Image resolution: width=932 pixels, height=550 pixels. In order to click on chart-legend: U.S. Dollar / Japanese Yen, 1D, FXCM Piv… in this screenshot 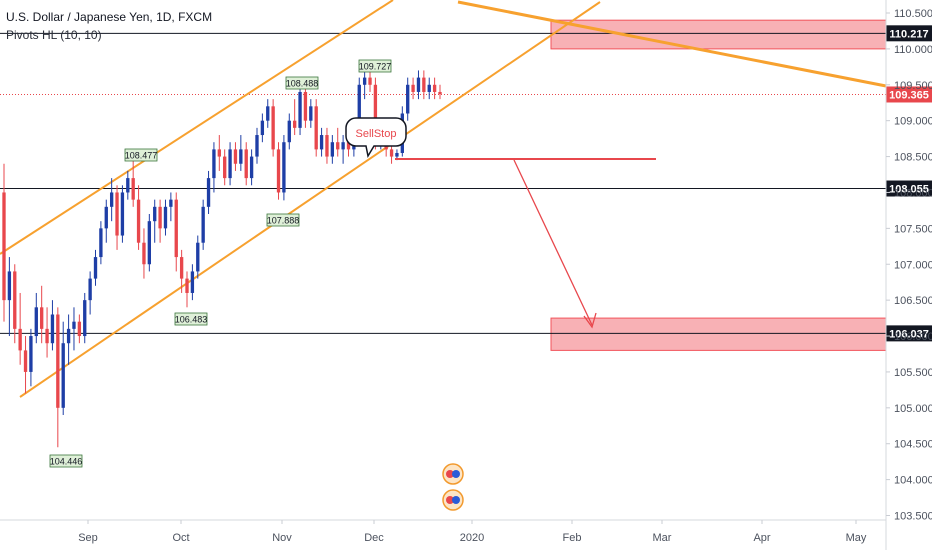, I will do `click(109, 26)`.